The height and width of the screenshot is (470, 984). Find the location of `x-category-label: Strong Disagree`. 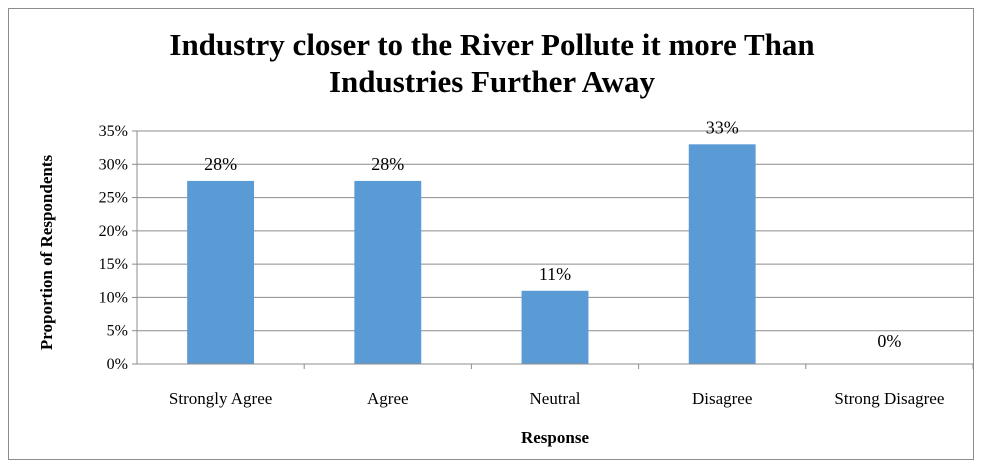

x-category-label: Strong Disagree is located at coordinates (889, 398).